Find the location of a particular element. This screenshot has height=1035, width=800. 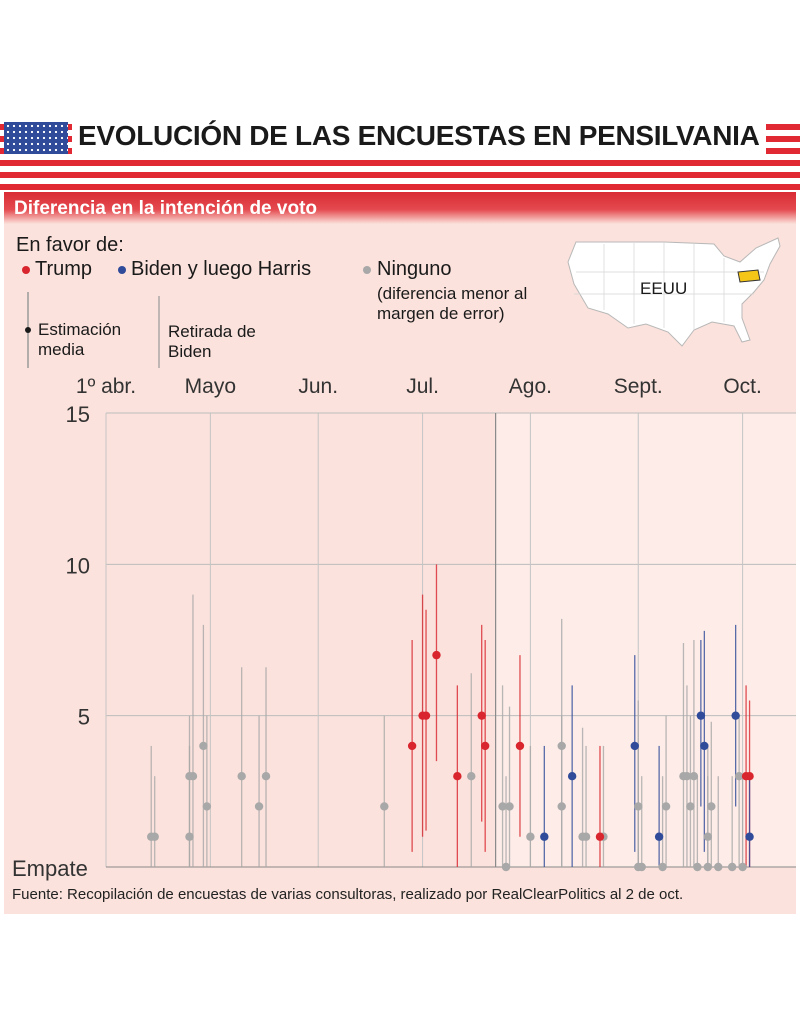

x-tick-label: Oct. is located at coordinates (742, 386).